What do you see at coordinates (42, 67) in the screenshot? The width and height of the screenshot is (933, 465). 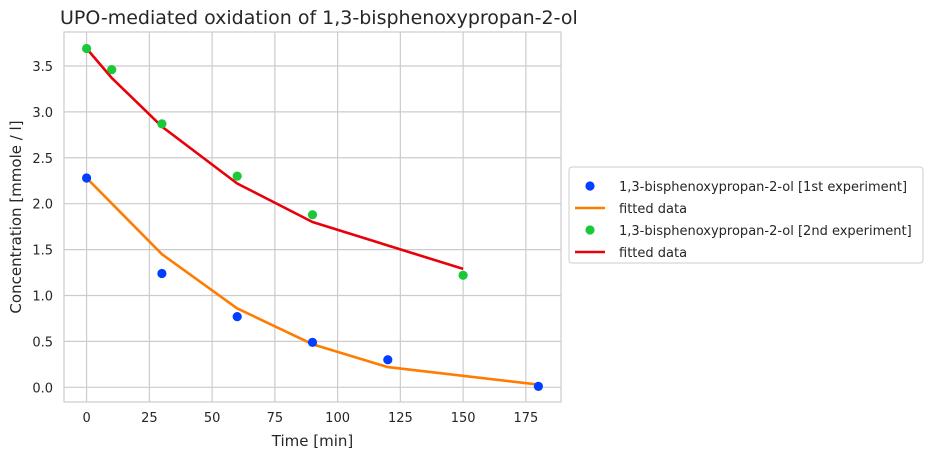 I see `y-tick-label: 3.5` at bounding box center [42, 67].